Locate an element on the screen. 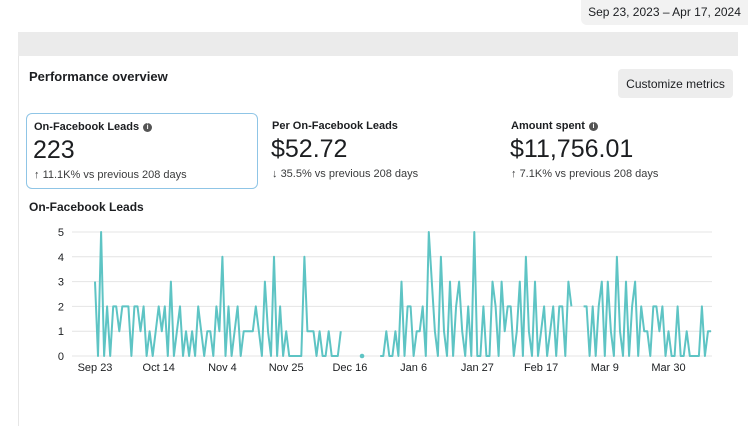 The image size is (748, 426). metric-value: 223 is located at coordinates (54, 150).